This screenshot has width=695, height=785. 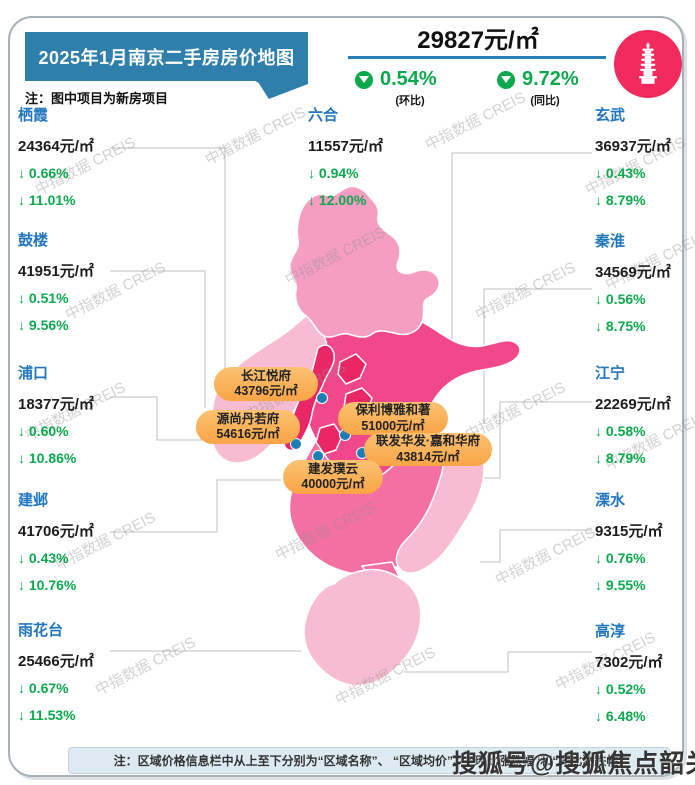 I want to click on district-name: 栖霞, so click(x=33, y=115).